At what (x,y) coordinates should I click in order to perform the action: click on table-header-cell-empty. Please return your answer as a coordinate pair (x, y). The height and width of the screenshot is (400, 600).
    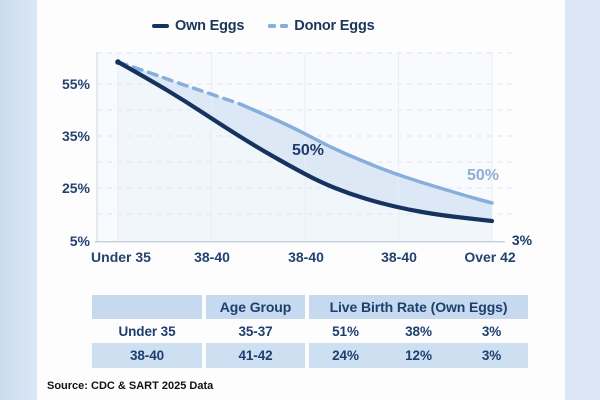
    Looking at the image, I should click on (147, 307).